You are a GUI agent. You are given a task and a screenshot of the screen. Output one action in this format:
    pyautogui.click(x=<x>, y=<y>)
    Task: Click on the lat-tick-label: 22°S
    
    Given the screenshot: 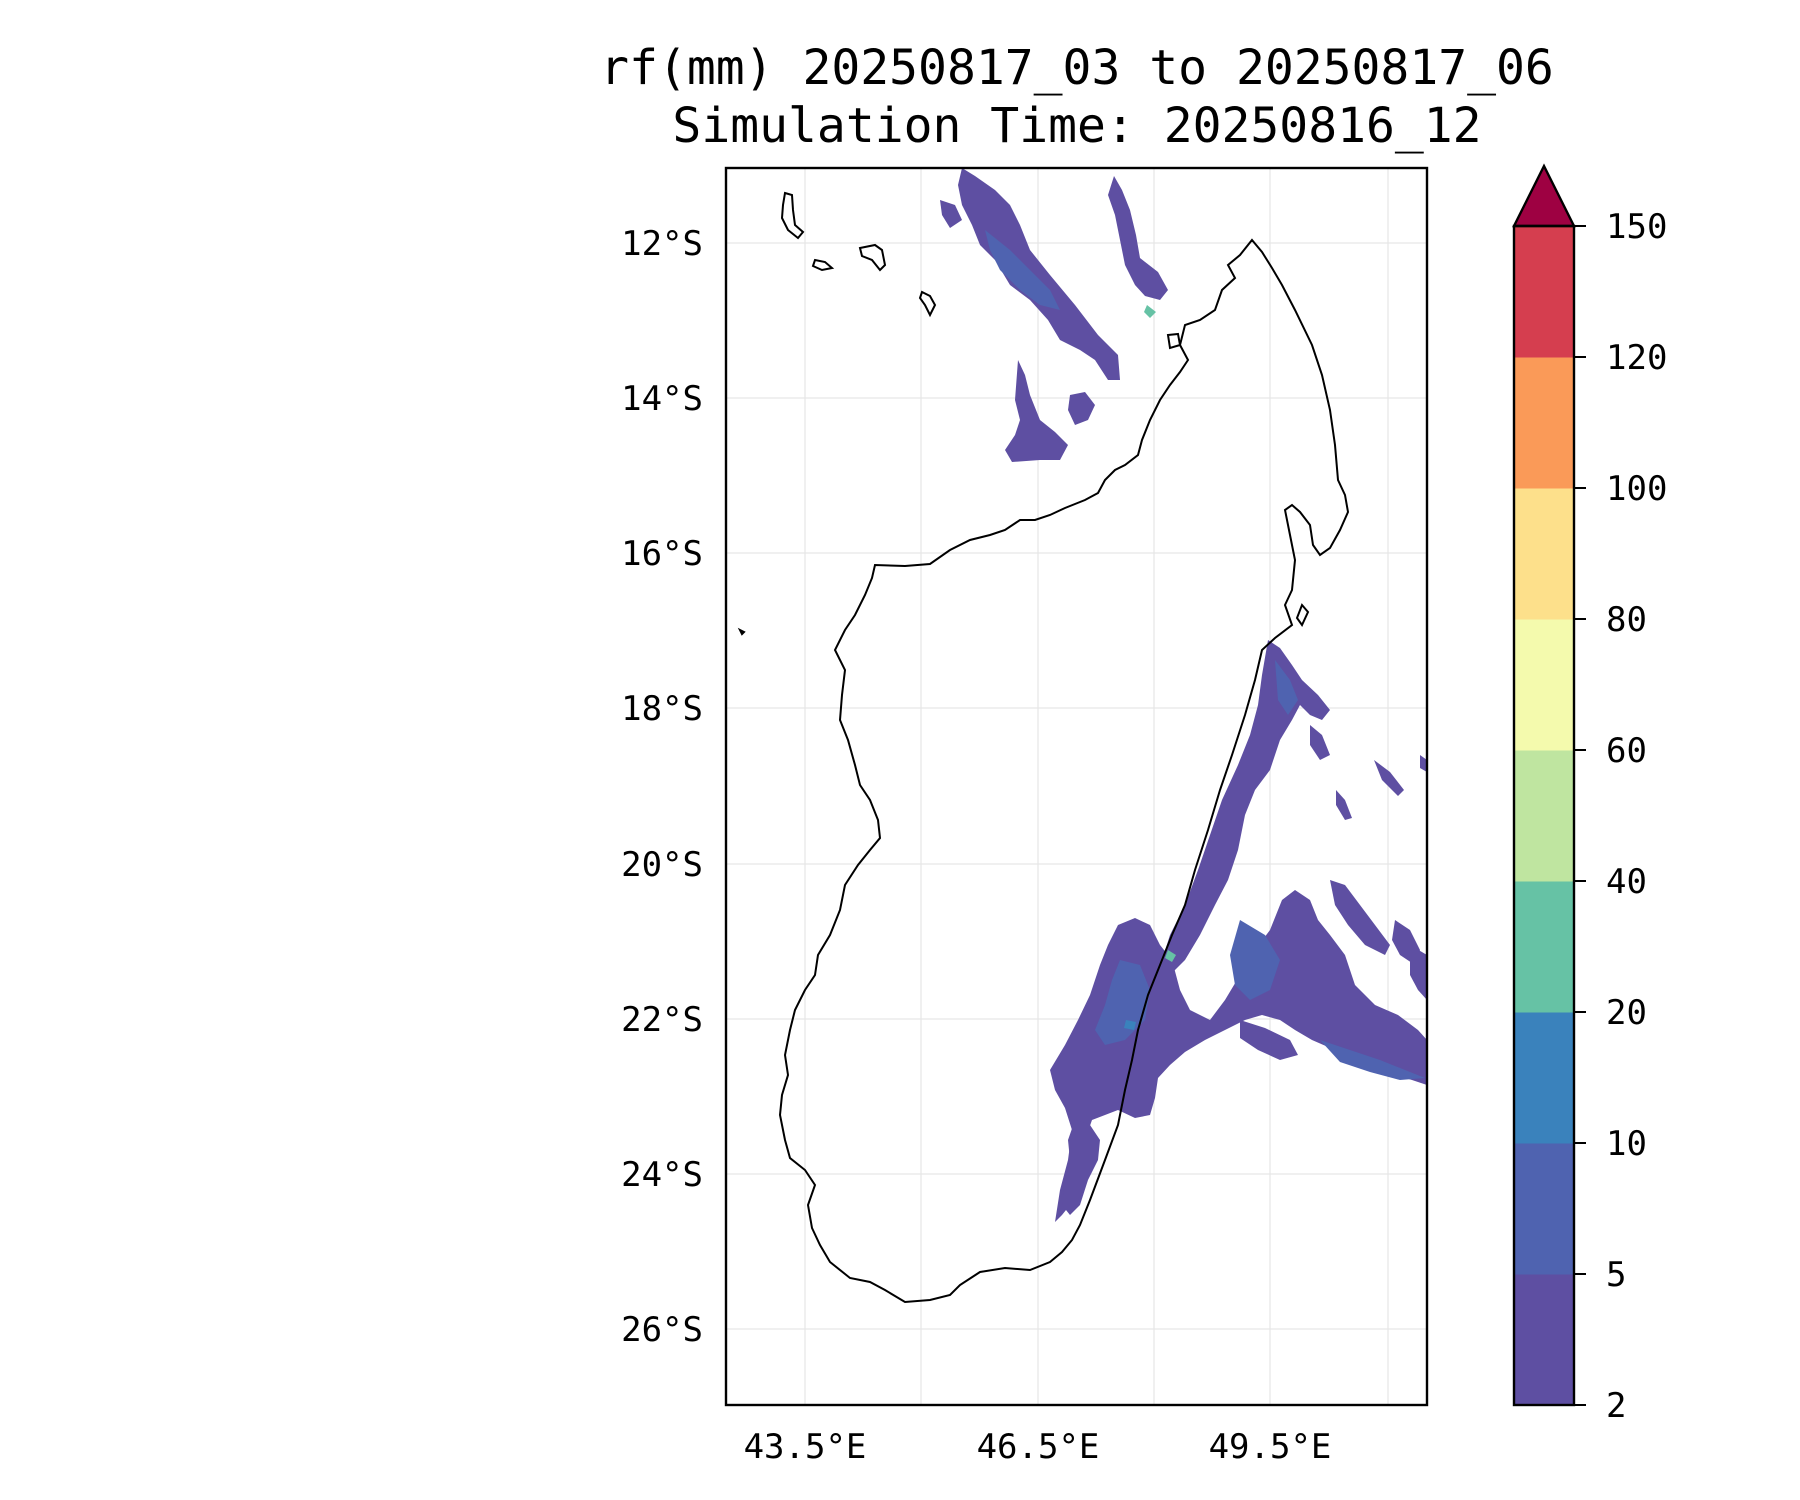 What is the action you would take?
    pyautogui.click(x=662, y=1020)
    